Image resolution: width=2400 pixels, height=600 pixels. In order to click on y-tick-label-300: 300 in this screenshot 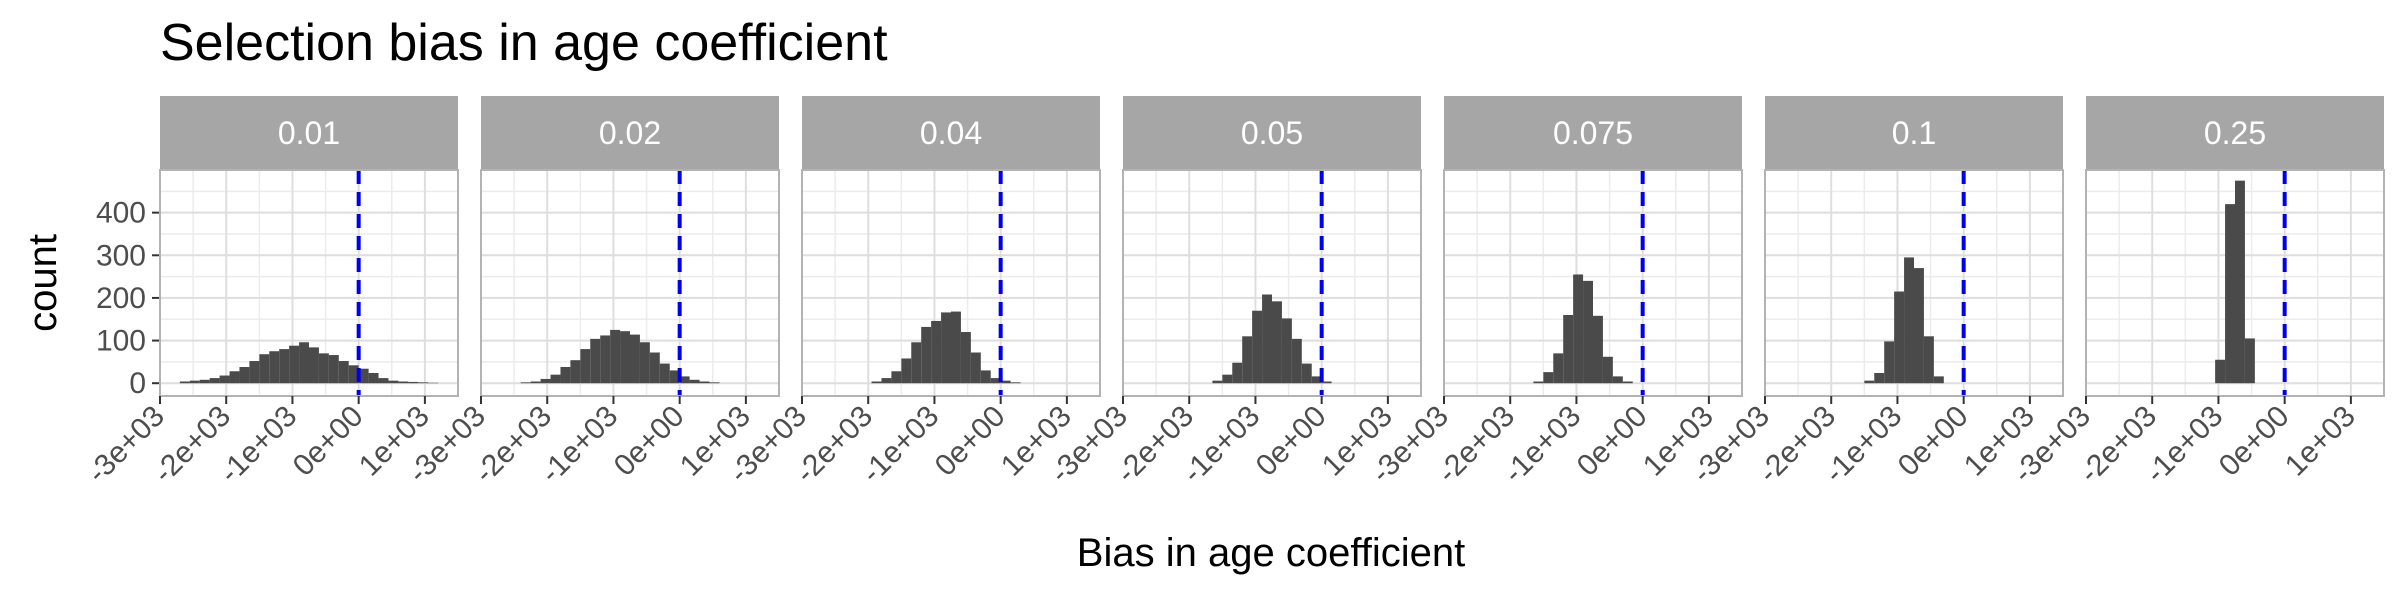, I will do `click(121, 255)`.